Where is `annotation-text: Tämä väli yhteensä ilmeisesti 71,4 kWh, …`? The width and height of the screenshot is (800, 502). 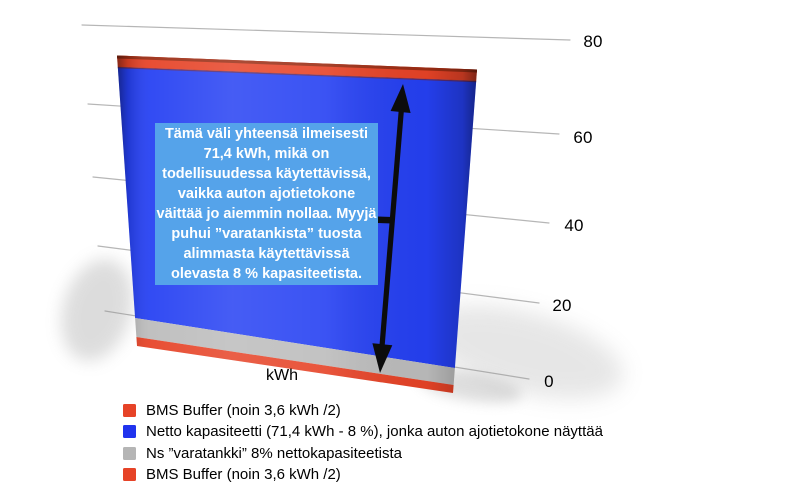
annotation-text: Tämä väli yhteensä ilmeisesti 71,4 kWh, … is located at coordinates (266, 204).